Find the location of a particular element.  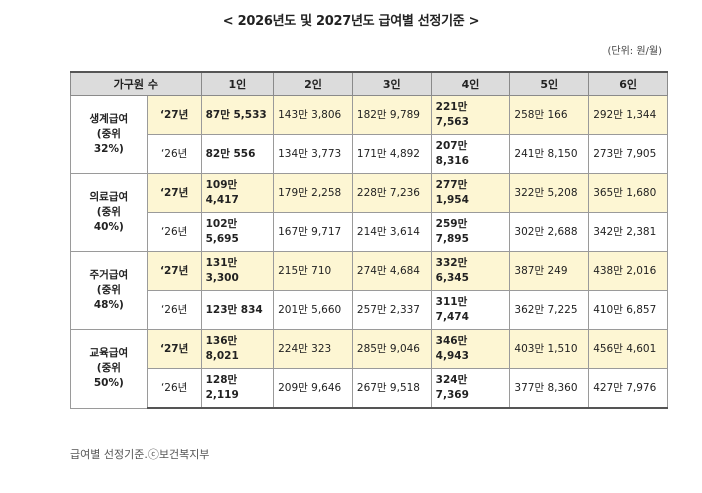

table-header-row: 가구원 수 1인 2인 3인 4인 5인 6인 is located at coordinates (369, 83).